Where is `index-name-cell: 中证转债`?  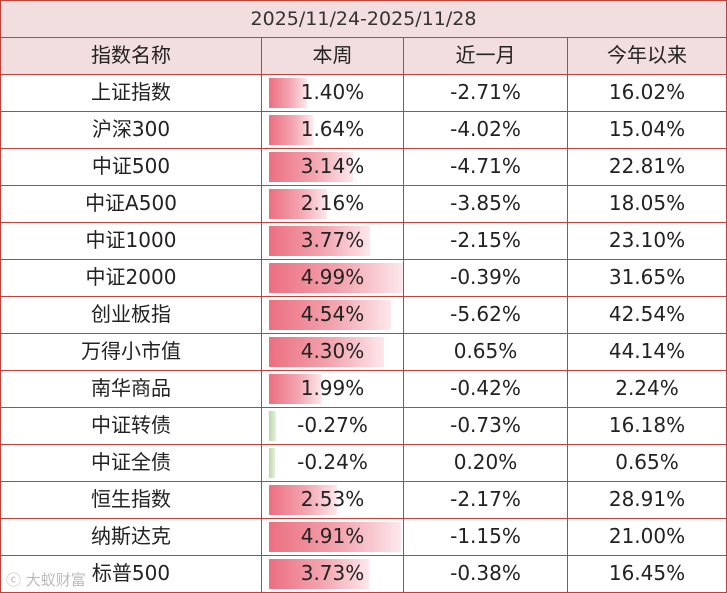
index-name-cell: 中证转债 is located at coordinates (131, 426).